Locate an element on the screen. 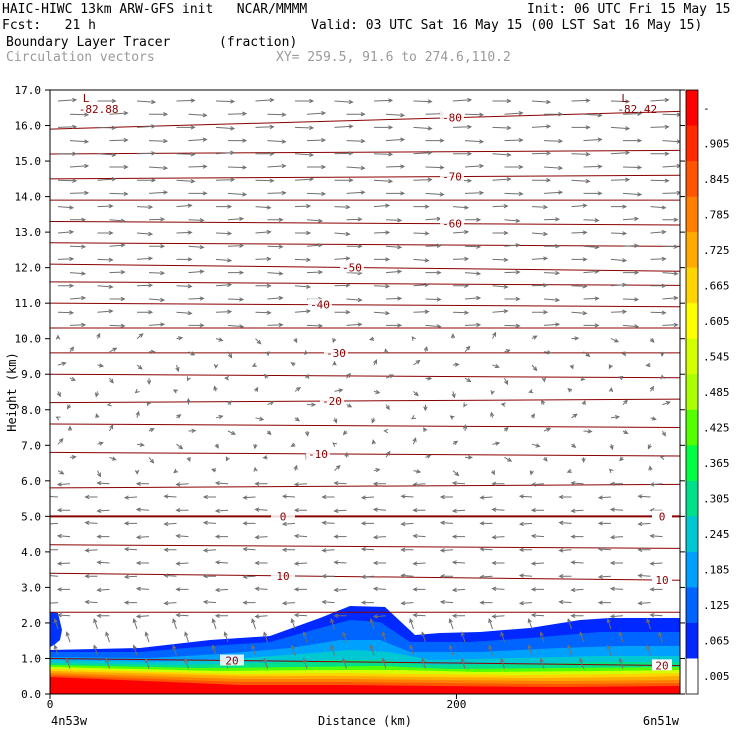  contour-label-right: 0 is located at coordinates (662, 516).